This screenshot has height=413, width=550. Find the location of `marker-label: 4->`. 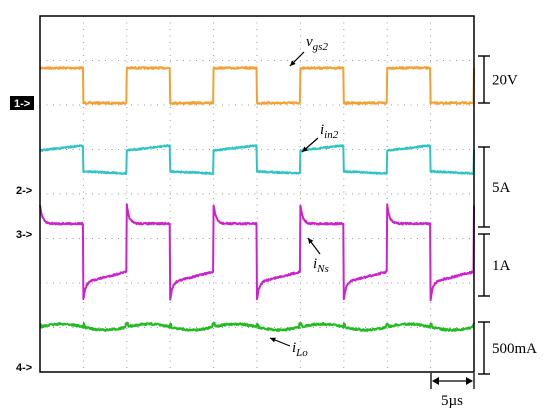

marker-label: 4-> is located at coordinates (24, 368).